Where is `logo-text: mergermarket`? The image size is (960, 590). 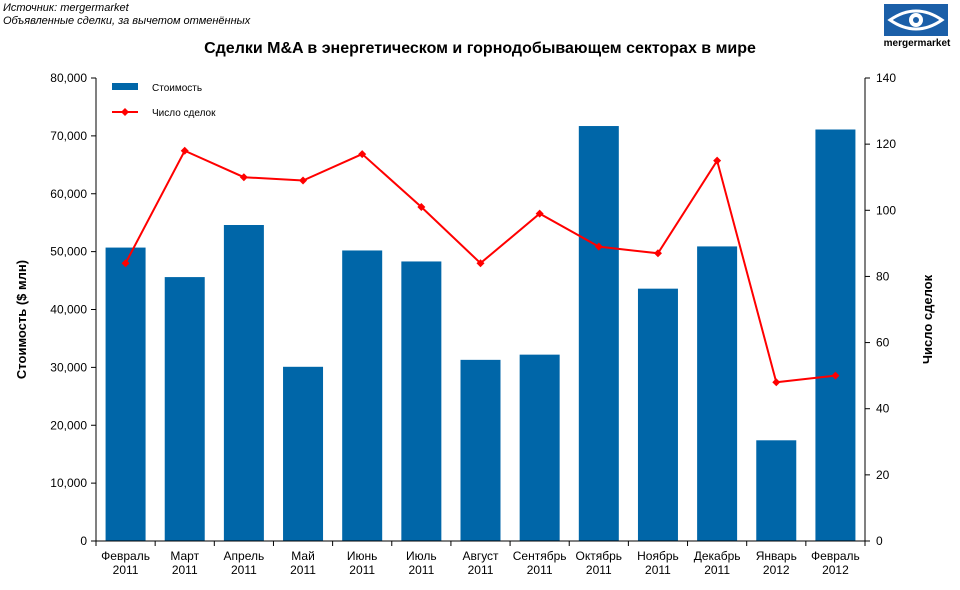
logo-text: mergermarket is located at coordinates (917, 43).